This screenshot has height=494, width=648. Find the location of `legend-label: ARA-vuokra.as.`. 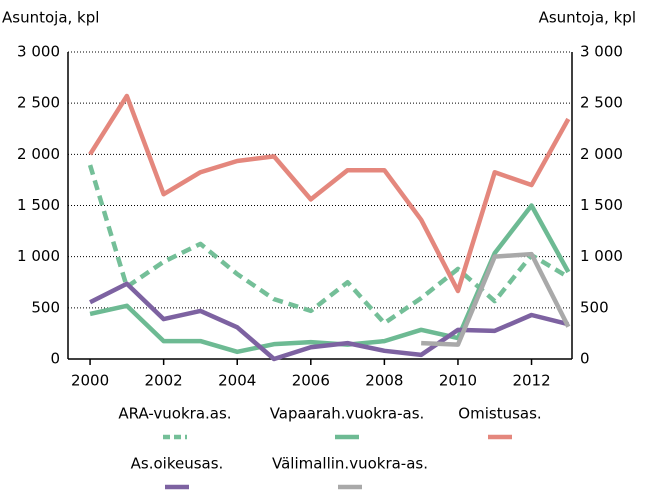

legend-label: ARA-vuokra.as. is located at coordinates (174, 414).